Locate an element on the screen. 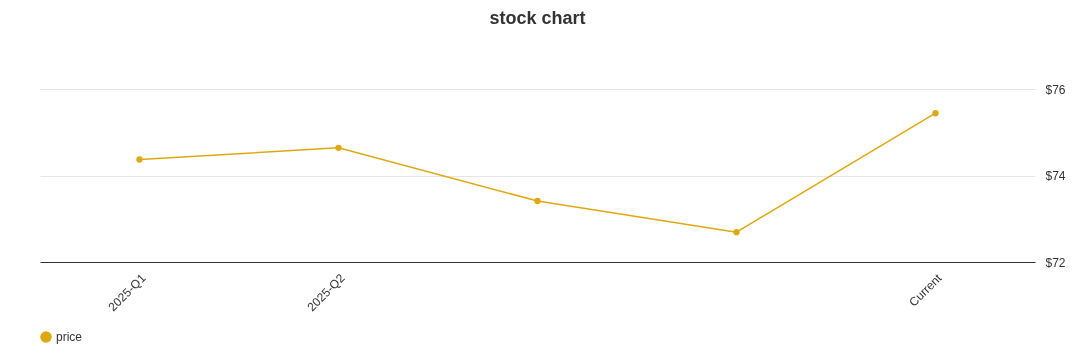  y-tick-label: $74 is located at coordinates (1055, 176).